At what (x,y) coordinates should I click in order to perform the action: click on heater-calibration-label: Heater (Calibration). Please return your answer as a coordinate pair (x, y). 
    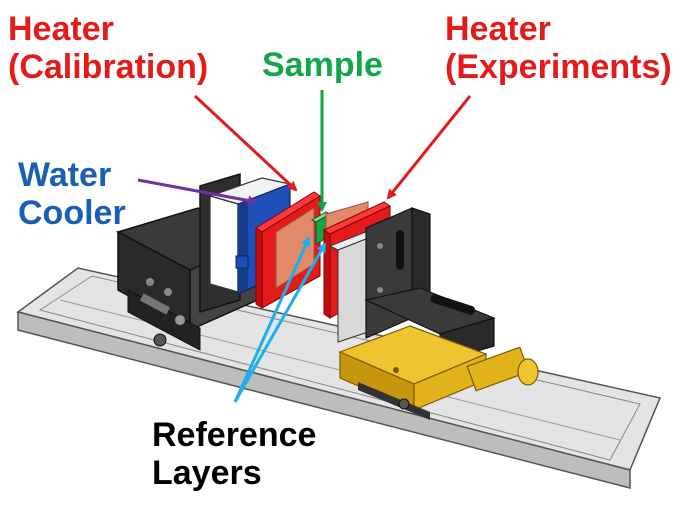
    Looking at the image, I should click on (108, 48).